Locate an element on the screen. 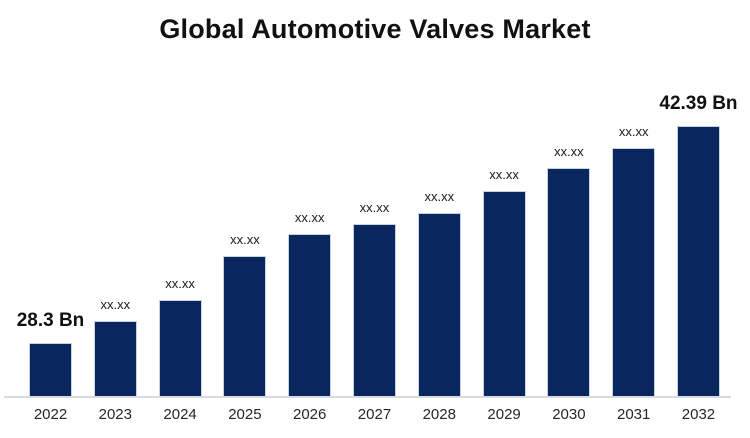 Image resolution: width=750 pixels, height=438 pixels. bar-column-2027: xx.xx is located at coordinates (374, 297).